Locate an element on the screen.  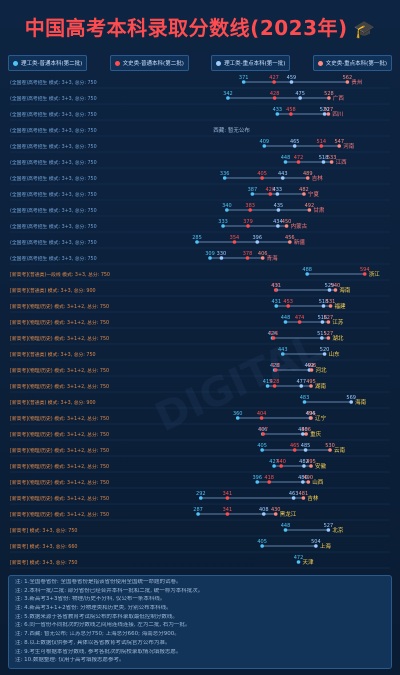
note-line: 注: 8.以上数据仅供参考, 具体以各省教育考试院官方公布为准。 is located at coordinates (93, 642).